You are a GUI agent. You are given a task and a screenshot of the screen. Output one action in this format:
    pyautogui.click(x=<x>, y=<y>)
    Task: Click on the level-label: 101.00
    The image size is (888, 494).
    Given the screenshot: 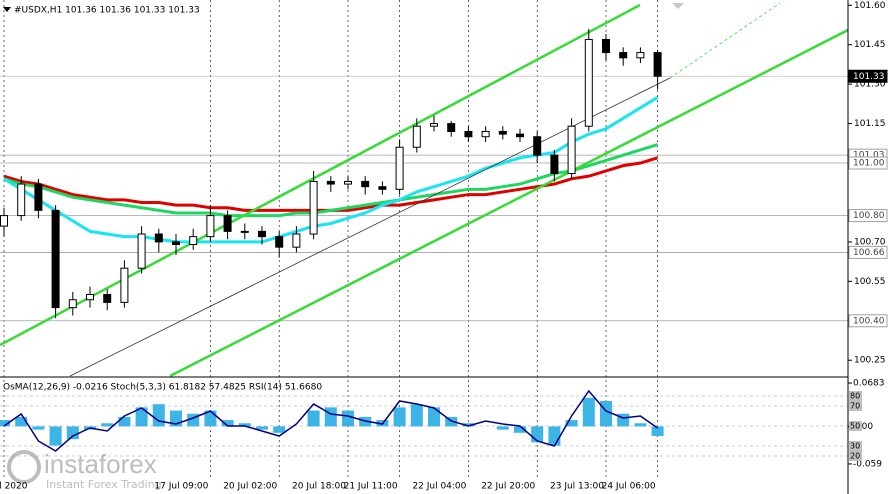 What is the action you would take?
    pyautogui.click(x=869, y=164)
    